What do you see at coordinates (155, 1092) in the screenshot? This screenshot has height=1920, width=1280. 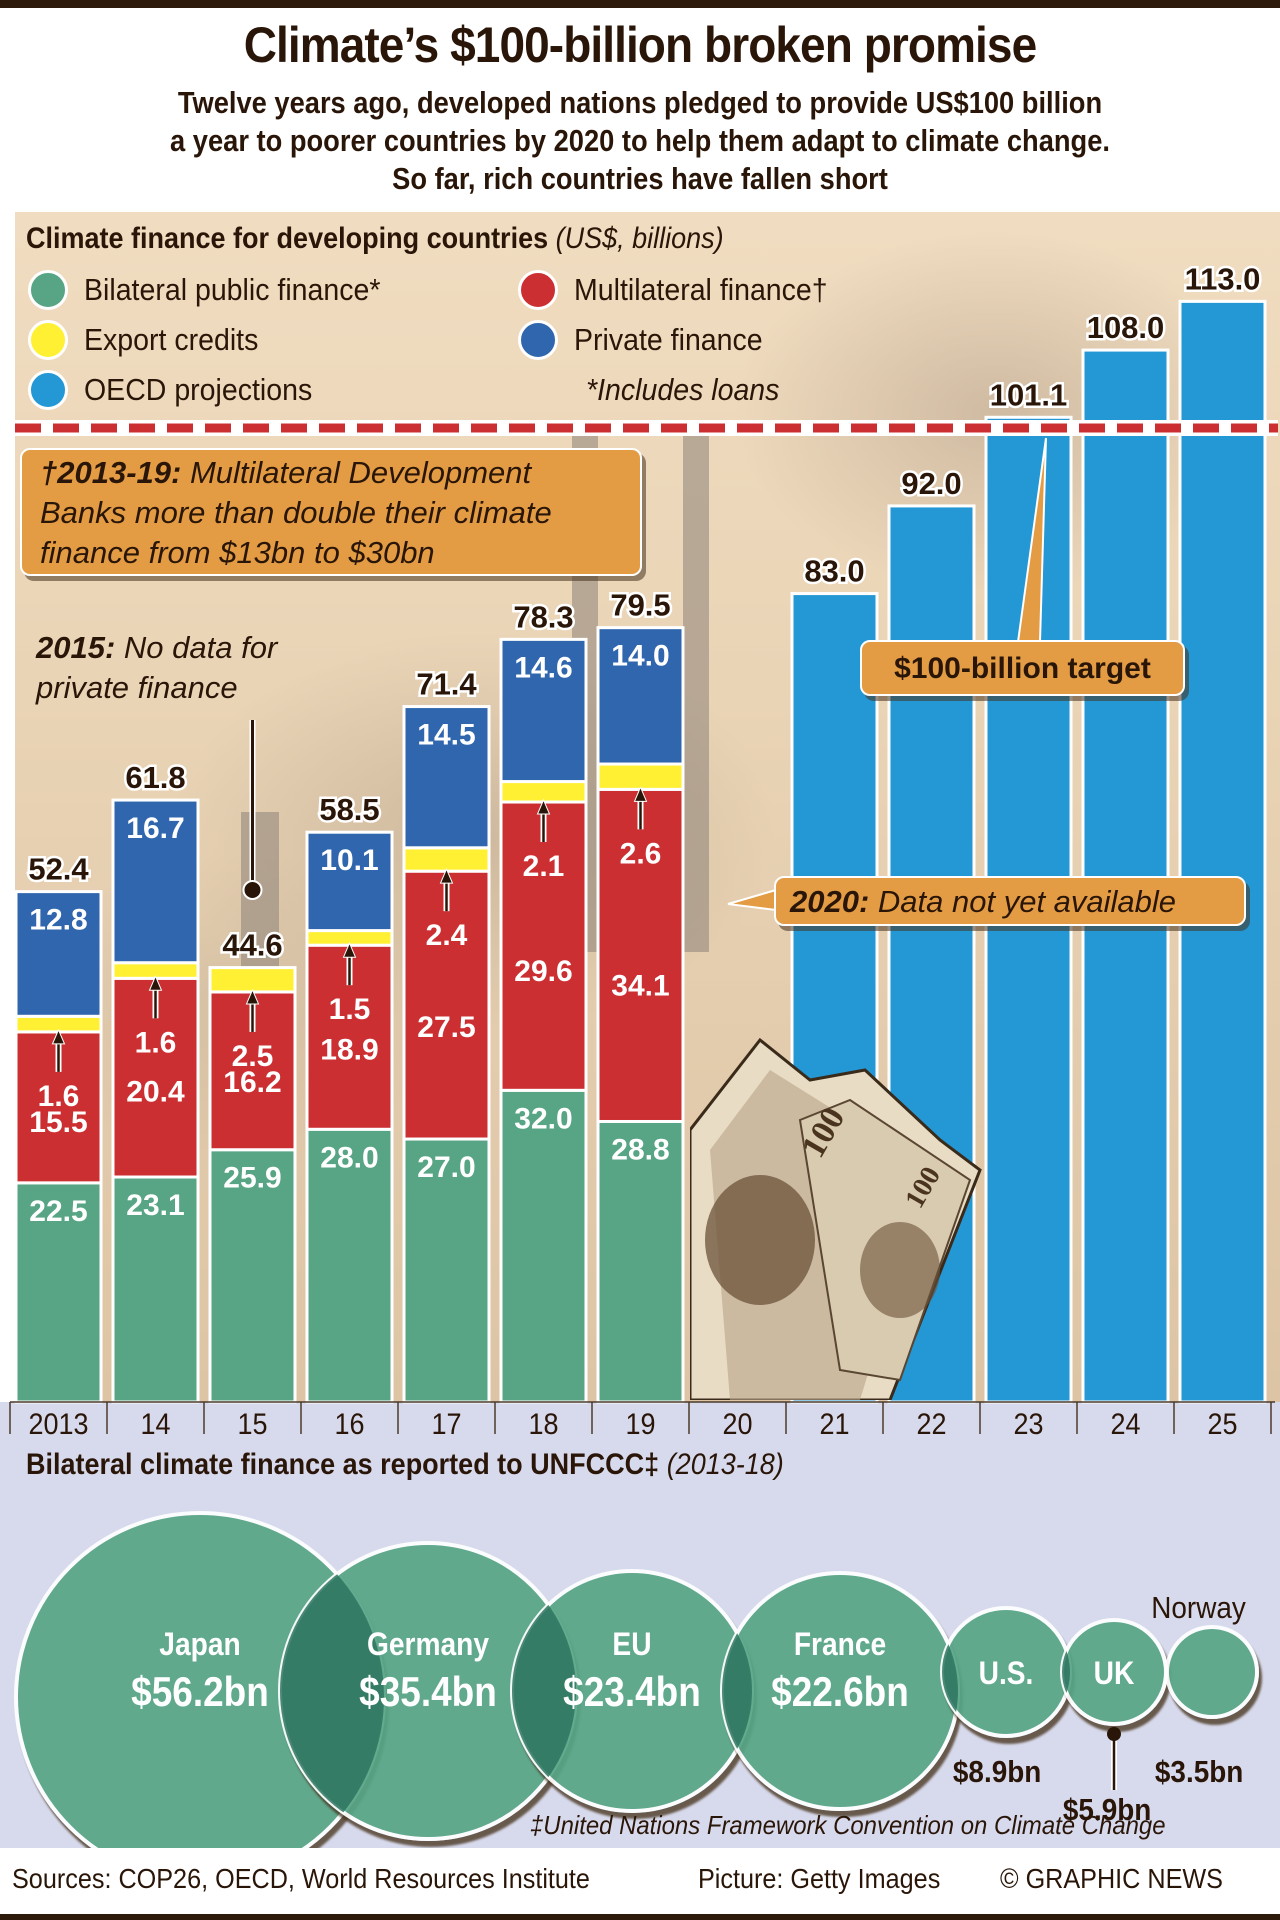 I see `segment-label-multilateral-14: 20.4` at bounding box center [155, 1092].